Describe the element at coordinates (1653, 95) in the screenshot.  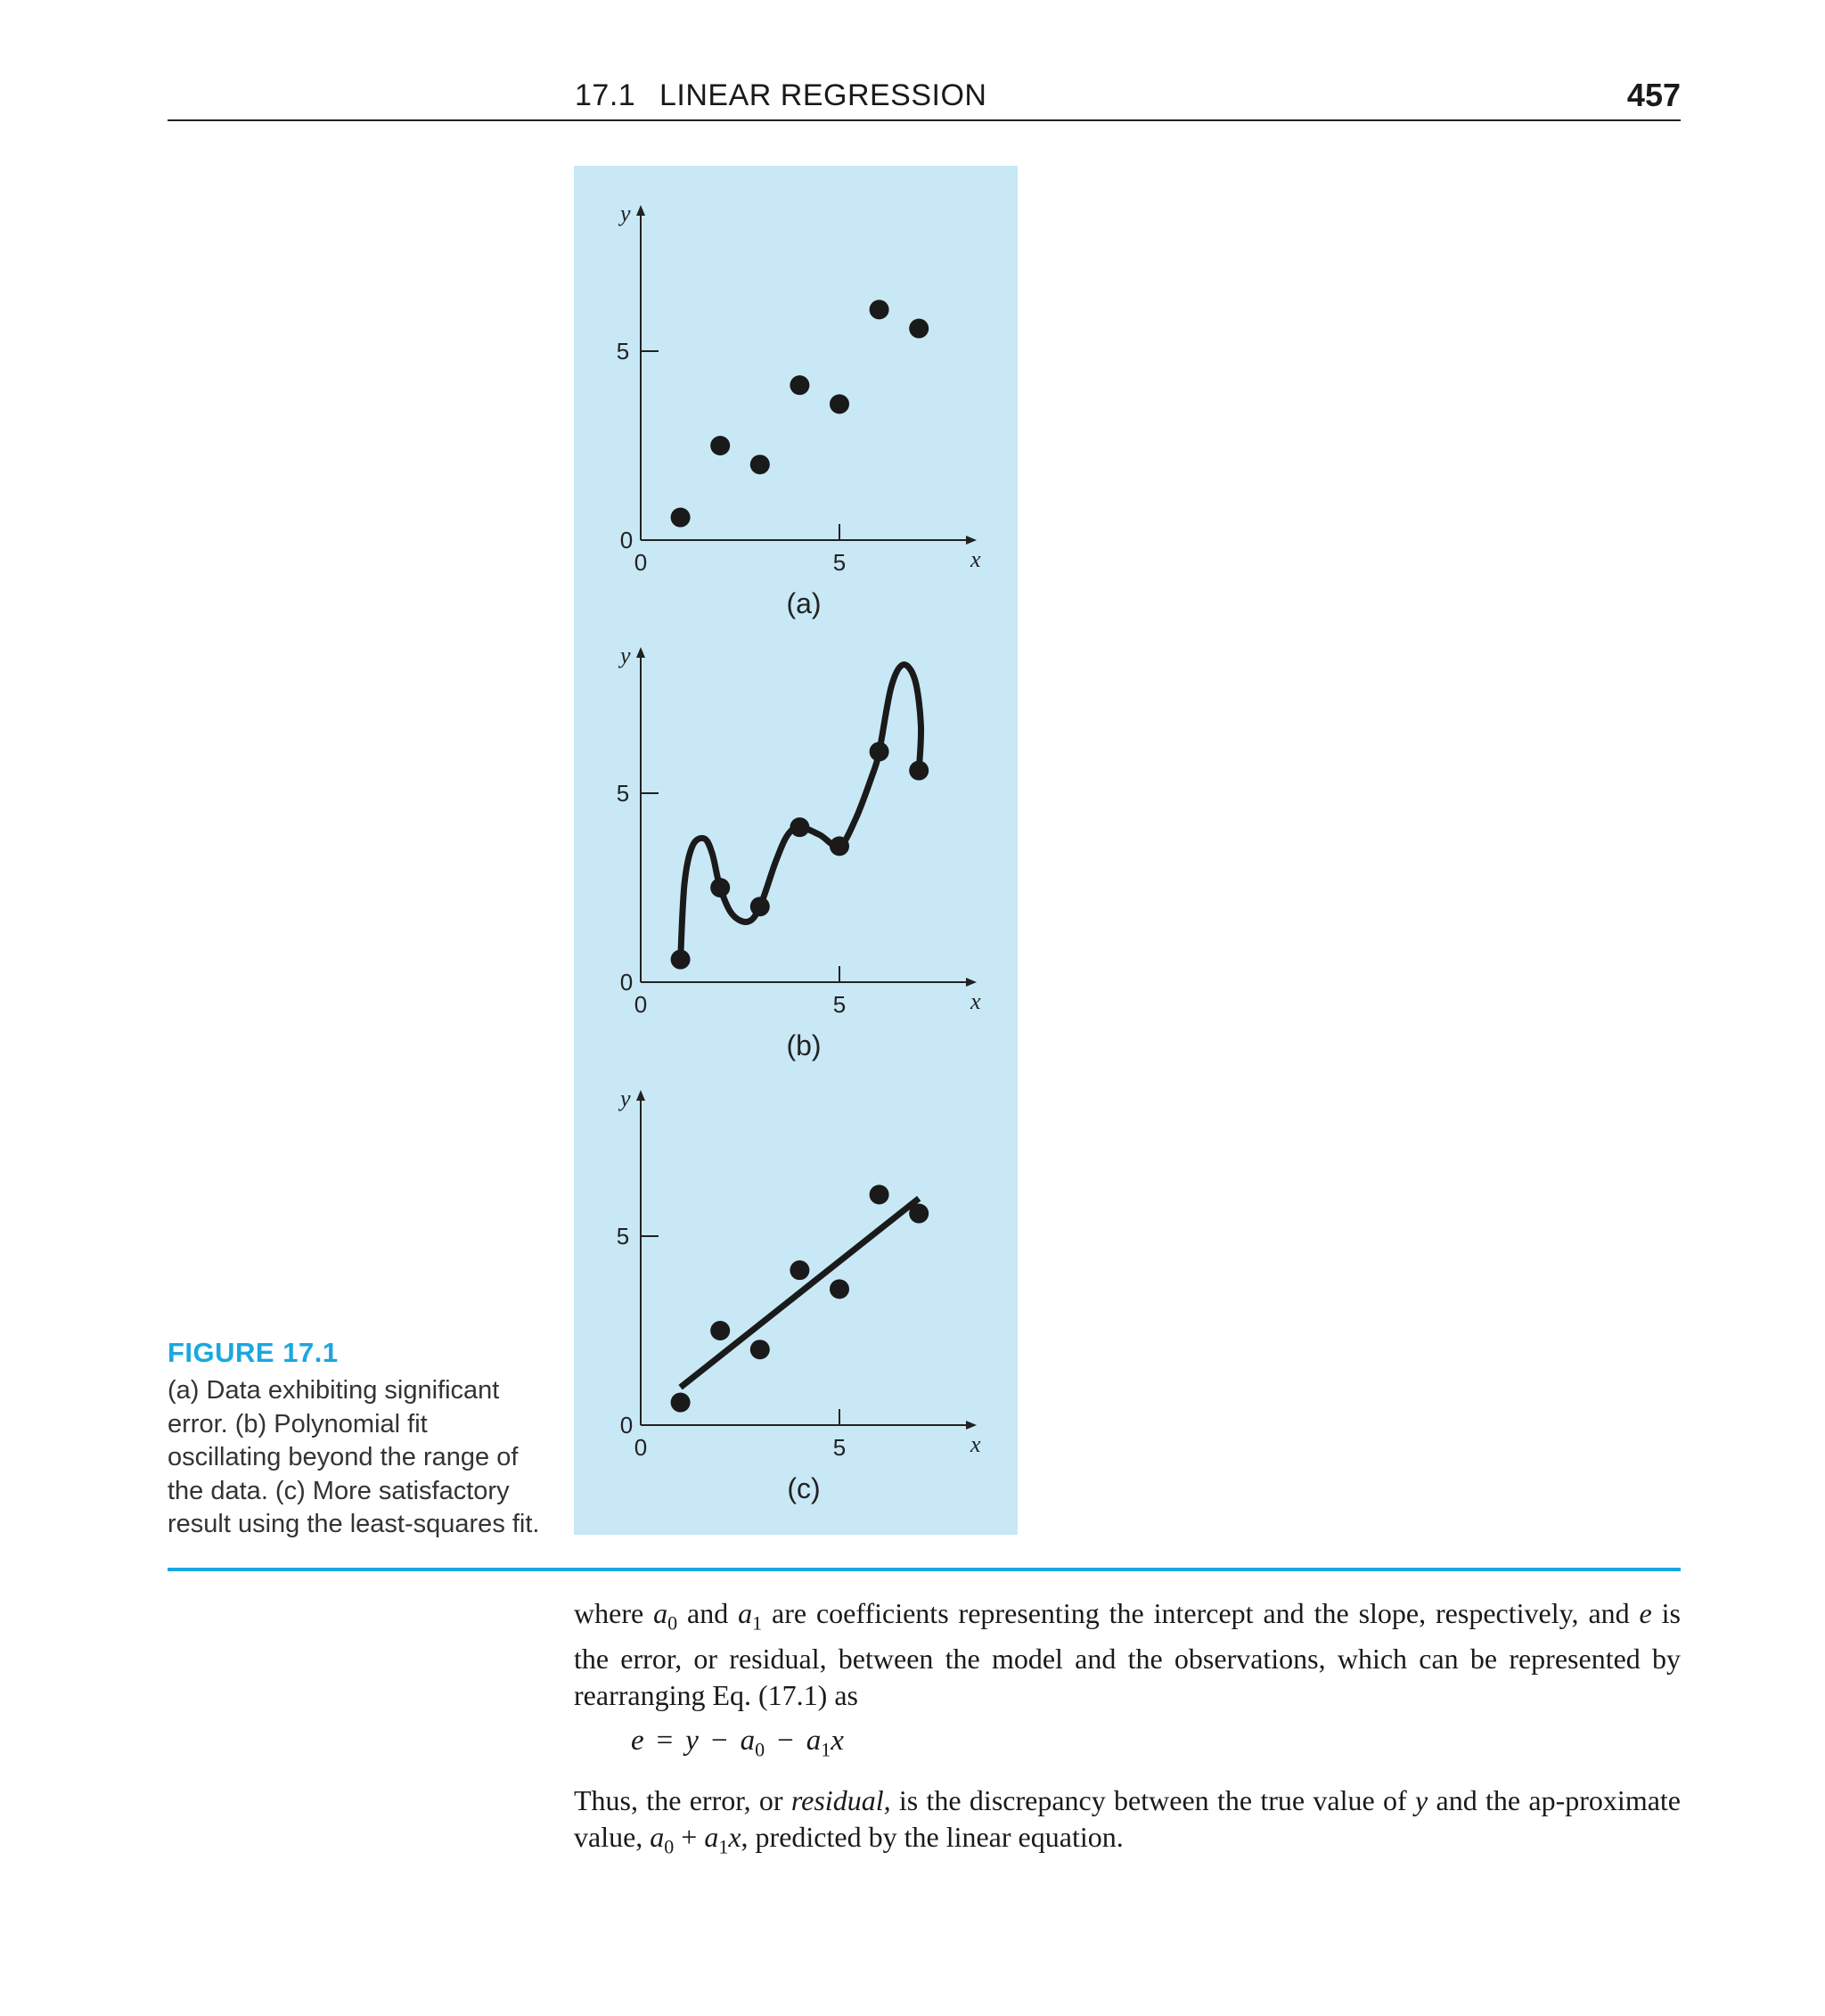
I see `page-number: 457` at that location.